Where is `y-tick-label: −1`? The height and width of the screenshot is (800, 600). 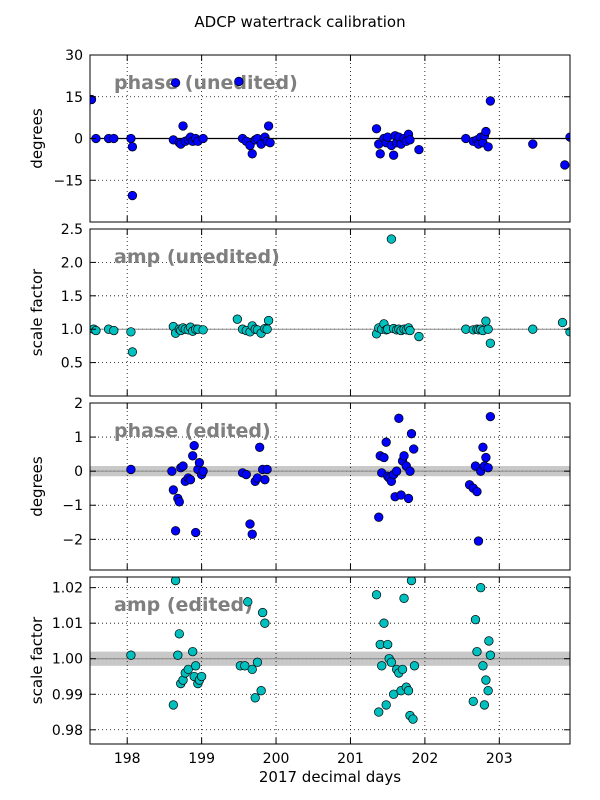
y-tick-label: −1 is located at coordinates (72, 506).